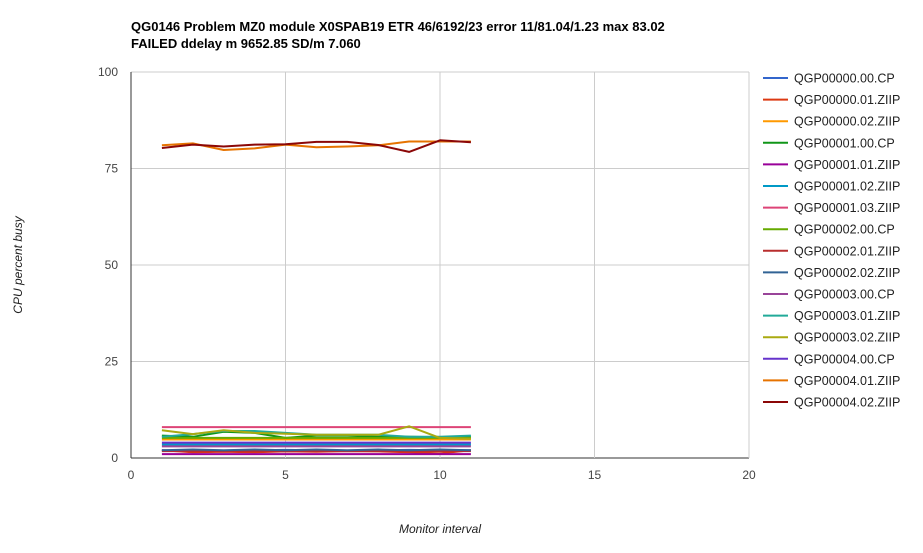 The width and height of the screenshot is (923, 553). Describe the element at coordinates (285, 475) in the screenshot. I see `x-tick-label: 5` at that location.